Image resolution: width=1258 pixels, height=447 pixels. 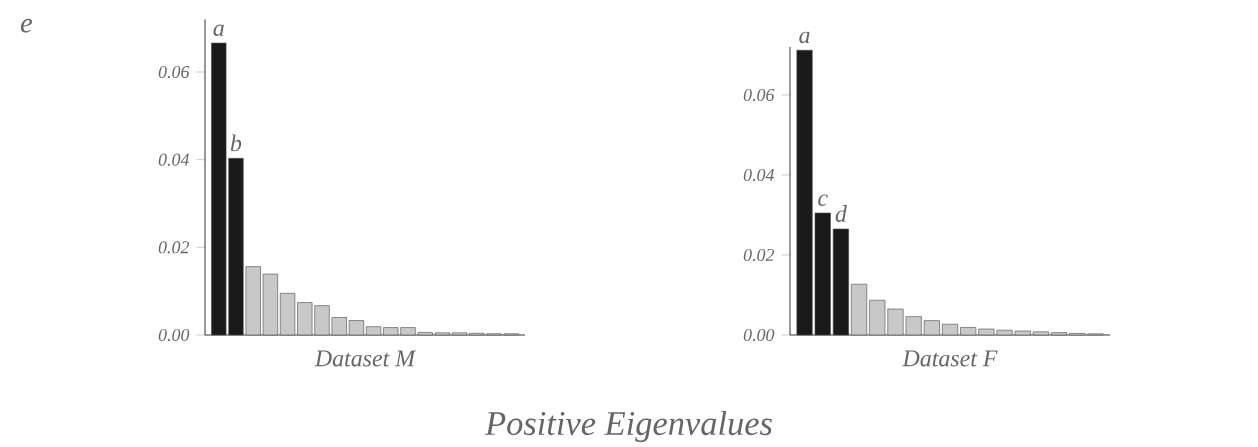 I want to click on data-label: c, so click(x=823, y=200).